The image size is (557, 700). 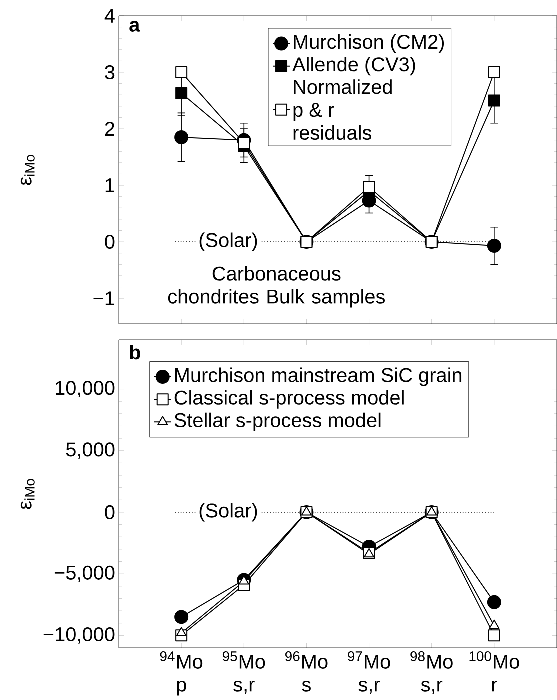 What do you see at coordinates (276, 287) in the screenshot?
I see `annotation: Carbonaceous chondrites Bulk samples` at bounding box center [276, 287].